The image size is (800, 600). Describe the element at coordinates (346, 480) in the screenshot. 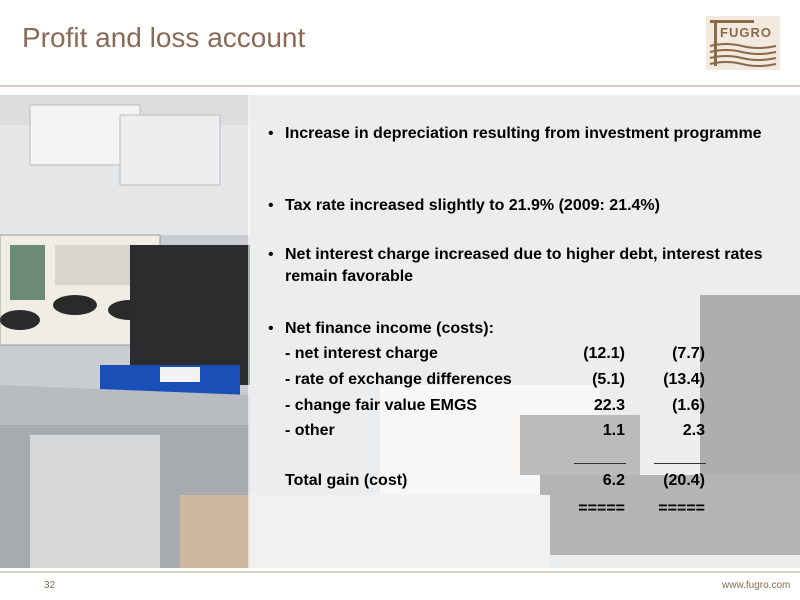

I see `finance-total-label: Total gain (cost)` at that location.